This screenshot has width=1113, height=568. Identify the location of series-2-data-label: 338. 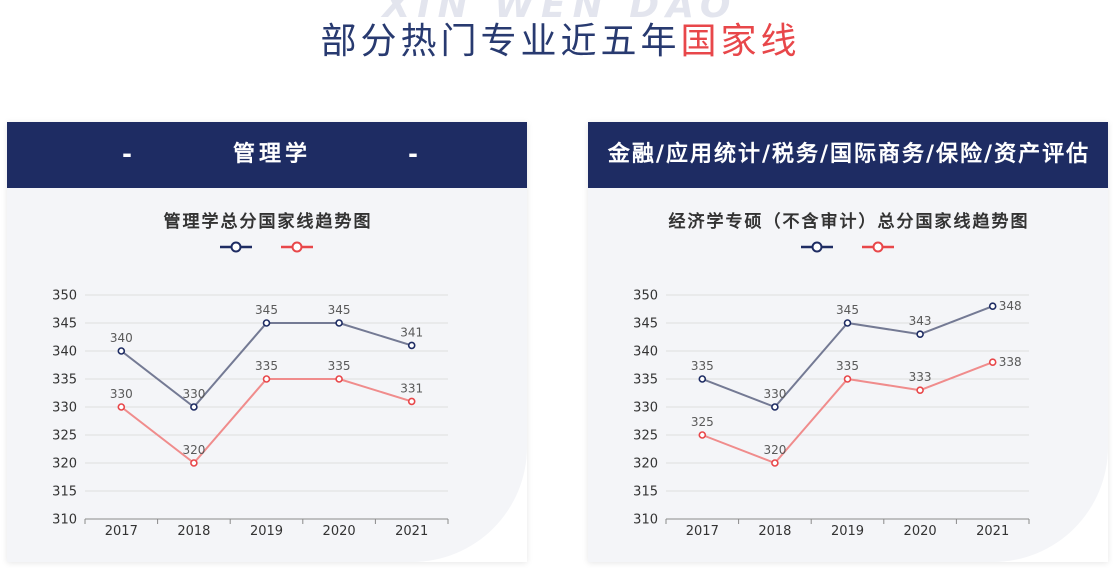
(1010, 362).